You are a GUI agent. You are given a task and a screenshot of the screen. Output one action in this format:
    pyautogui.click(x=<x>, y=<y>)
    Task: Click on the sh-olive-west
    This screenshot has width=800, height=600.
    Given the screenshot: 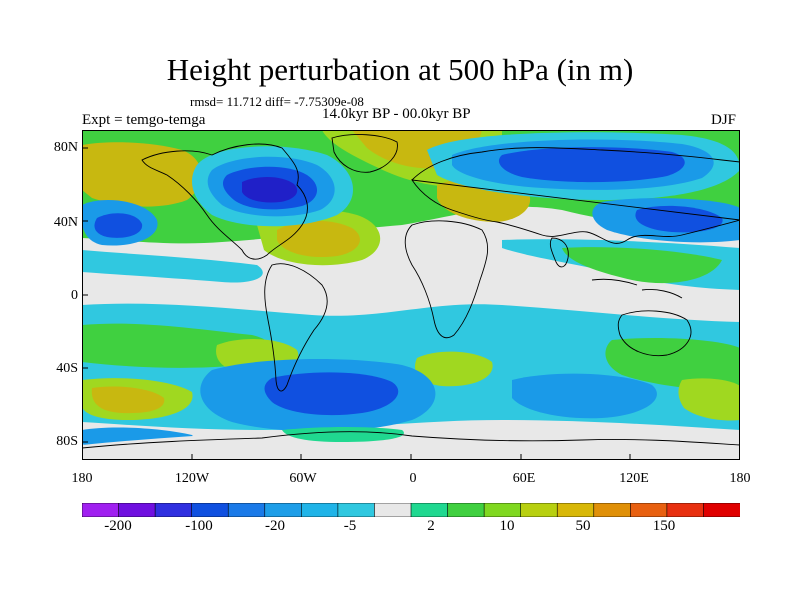 What is the action you would take?
    pyautogui.click(x=128, y=400)
    